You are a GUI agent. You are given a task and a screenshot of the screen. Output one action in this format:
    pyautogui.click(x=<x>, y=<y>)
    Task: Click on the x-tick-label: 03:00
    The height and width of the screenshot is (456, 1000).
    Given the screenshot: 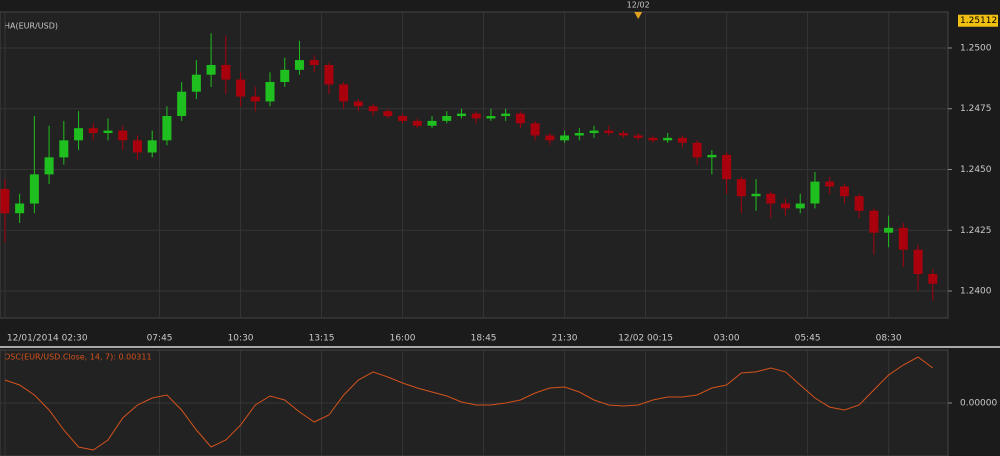 What is the action you would take?
    pyautogui.click(x=727, y=339)
    